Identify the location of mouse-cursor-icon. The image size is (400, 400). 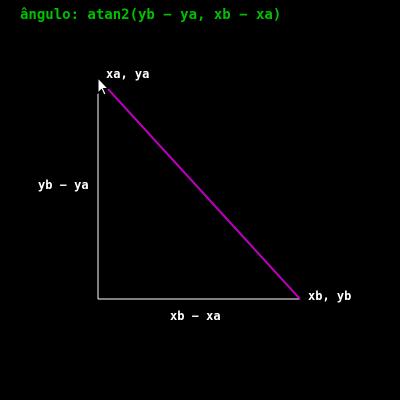
(103, 86).